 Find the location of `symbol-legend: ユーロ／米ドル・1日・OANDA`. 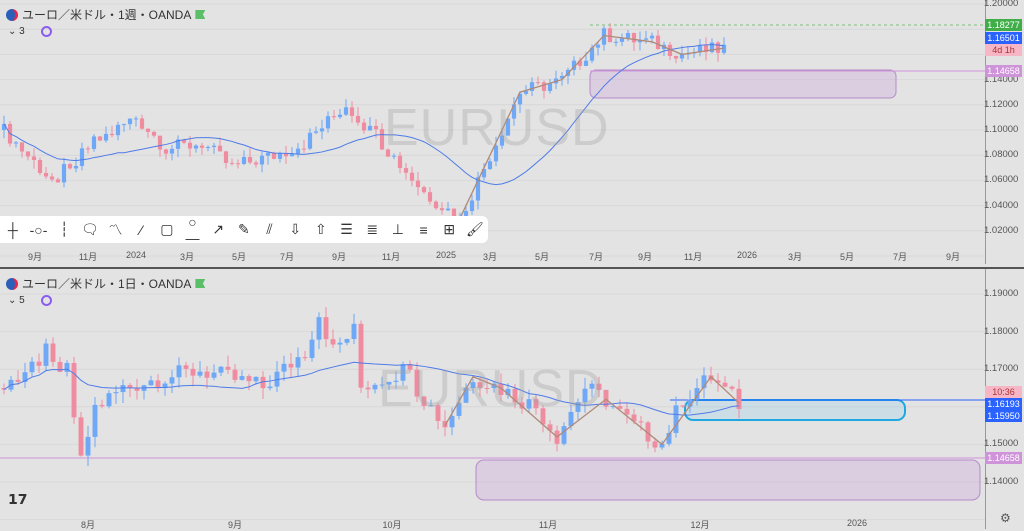

symbol-legend: ユーロ／米ドル・1日・OANDA is located at coordinates (106, 283).